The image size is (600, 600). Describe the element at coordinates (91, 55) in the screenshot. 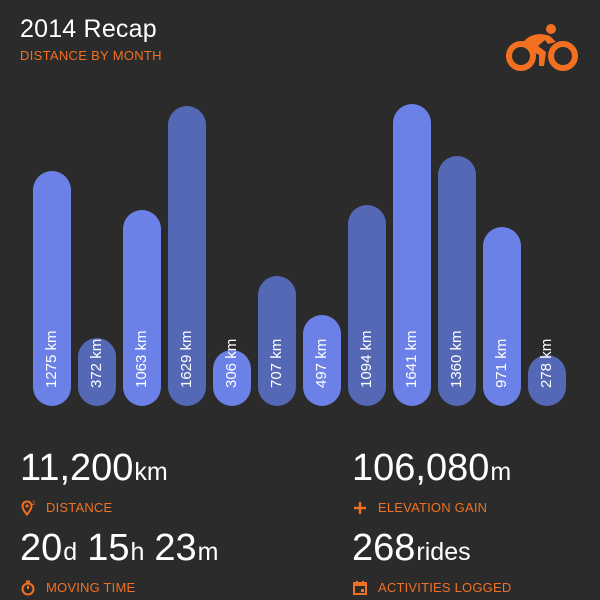

I see `chart-subtitle: DISTANCE BY MONTH` at that location.